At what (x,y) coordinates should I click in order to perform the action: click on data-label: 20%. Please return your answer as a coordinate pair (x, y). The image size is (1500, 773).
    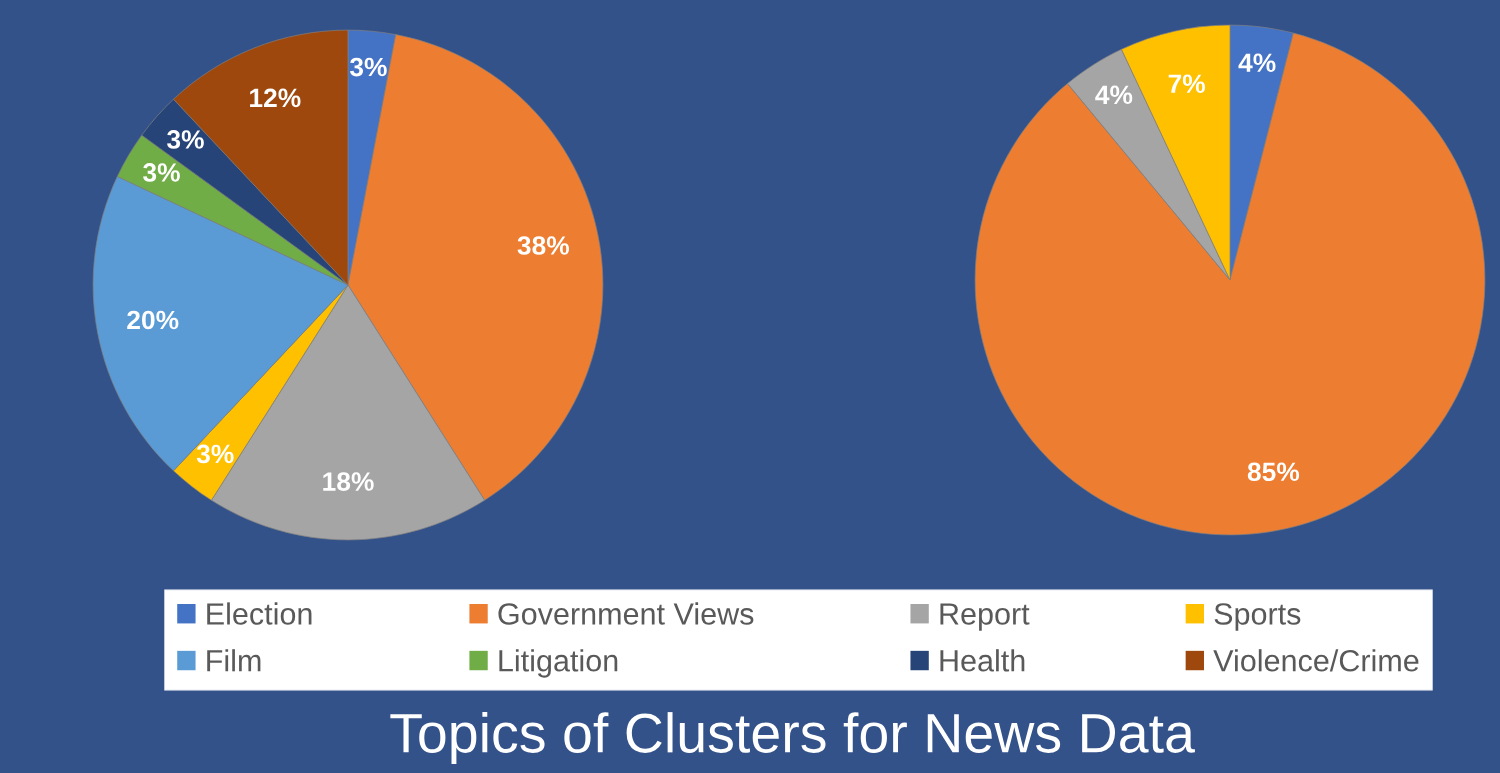
    Looking at the image, I should click on (153, 320).